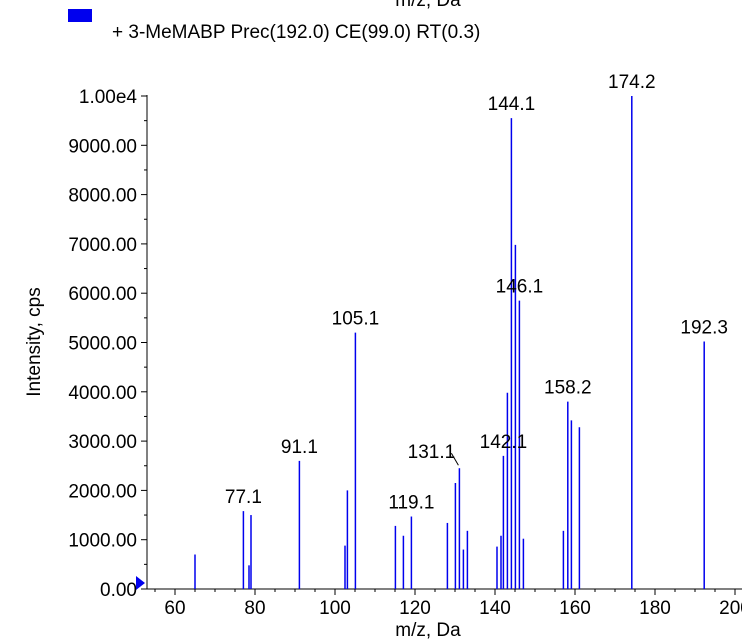 The image size is (742, 643). Describe the element at coordinates (415, 608) in the screenshot. I see `x-tick-label: 120` at that location.